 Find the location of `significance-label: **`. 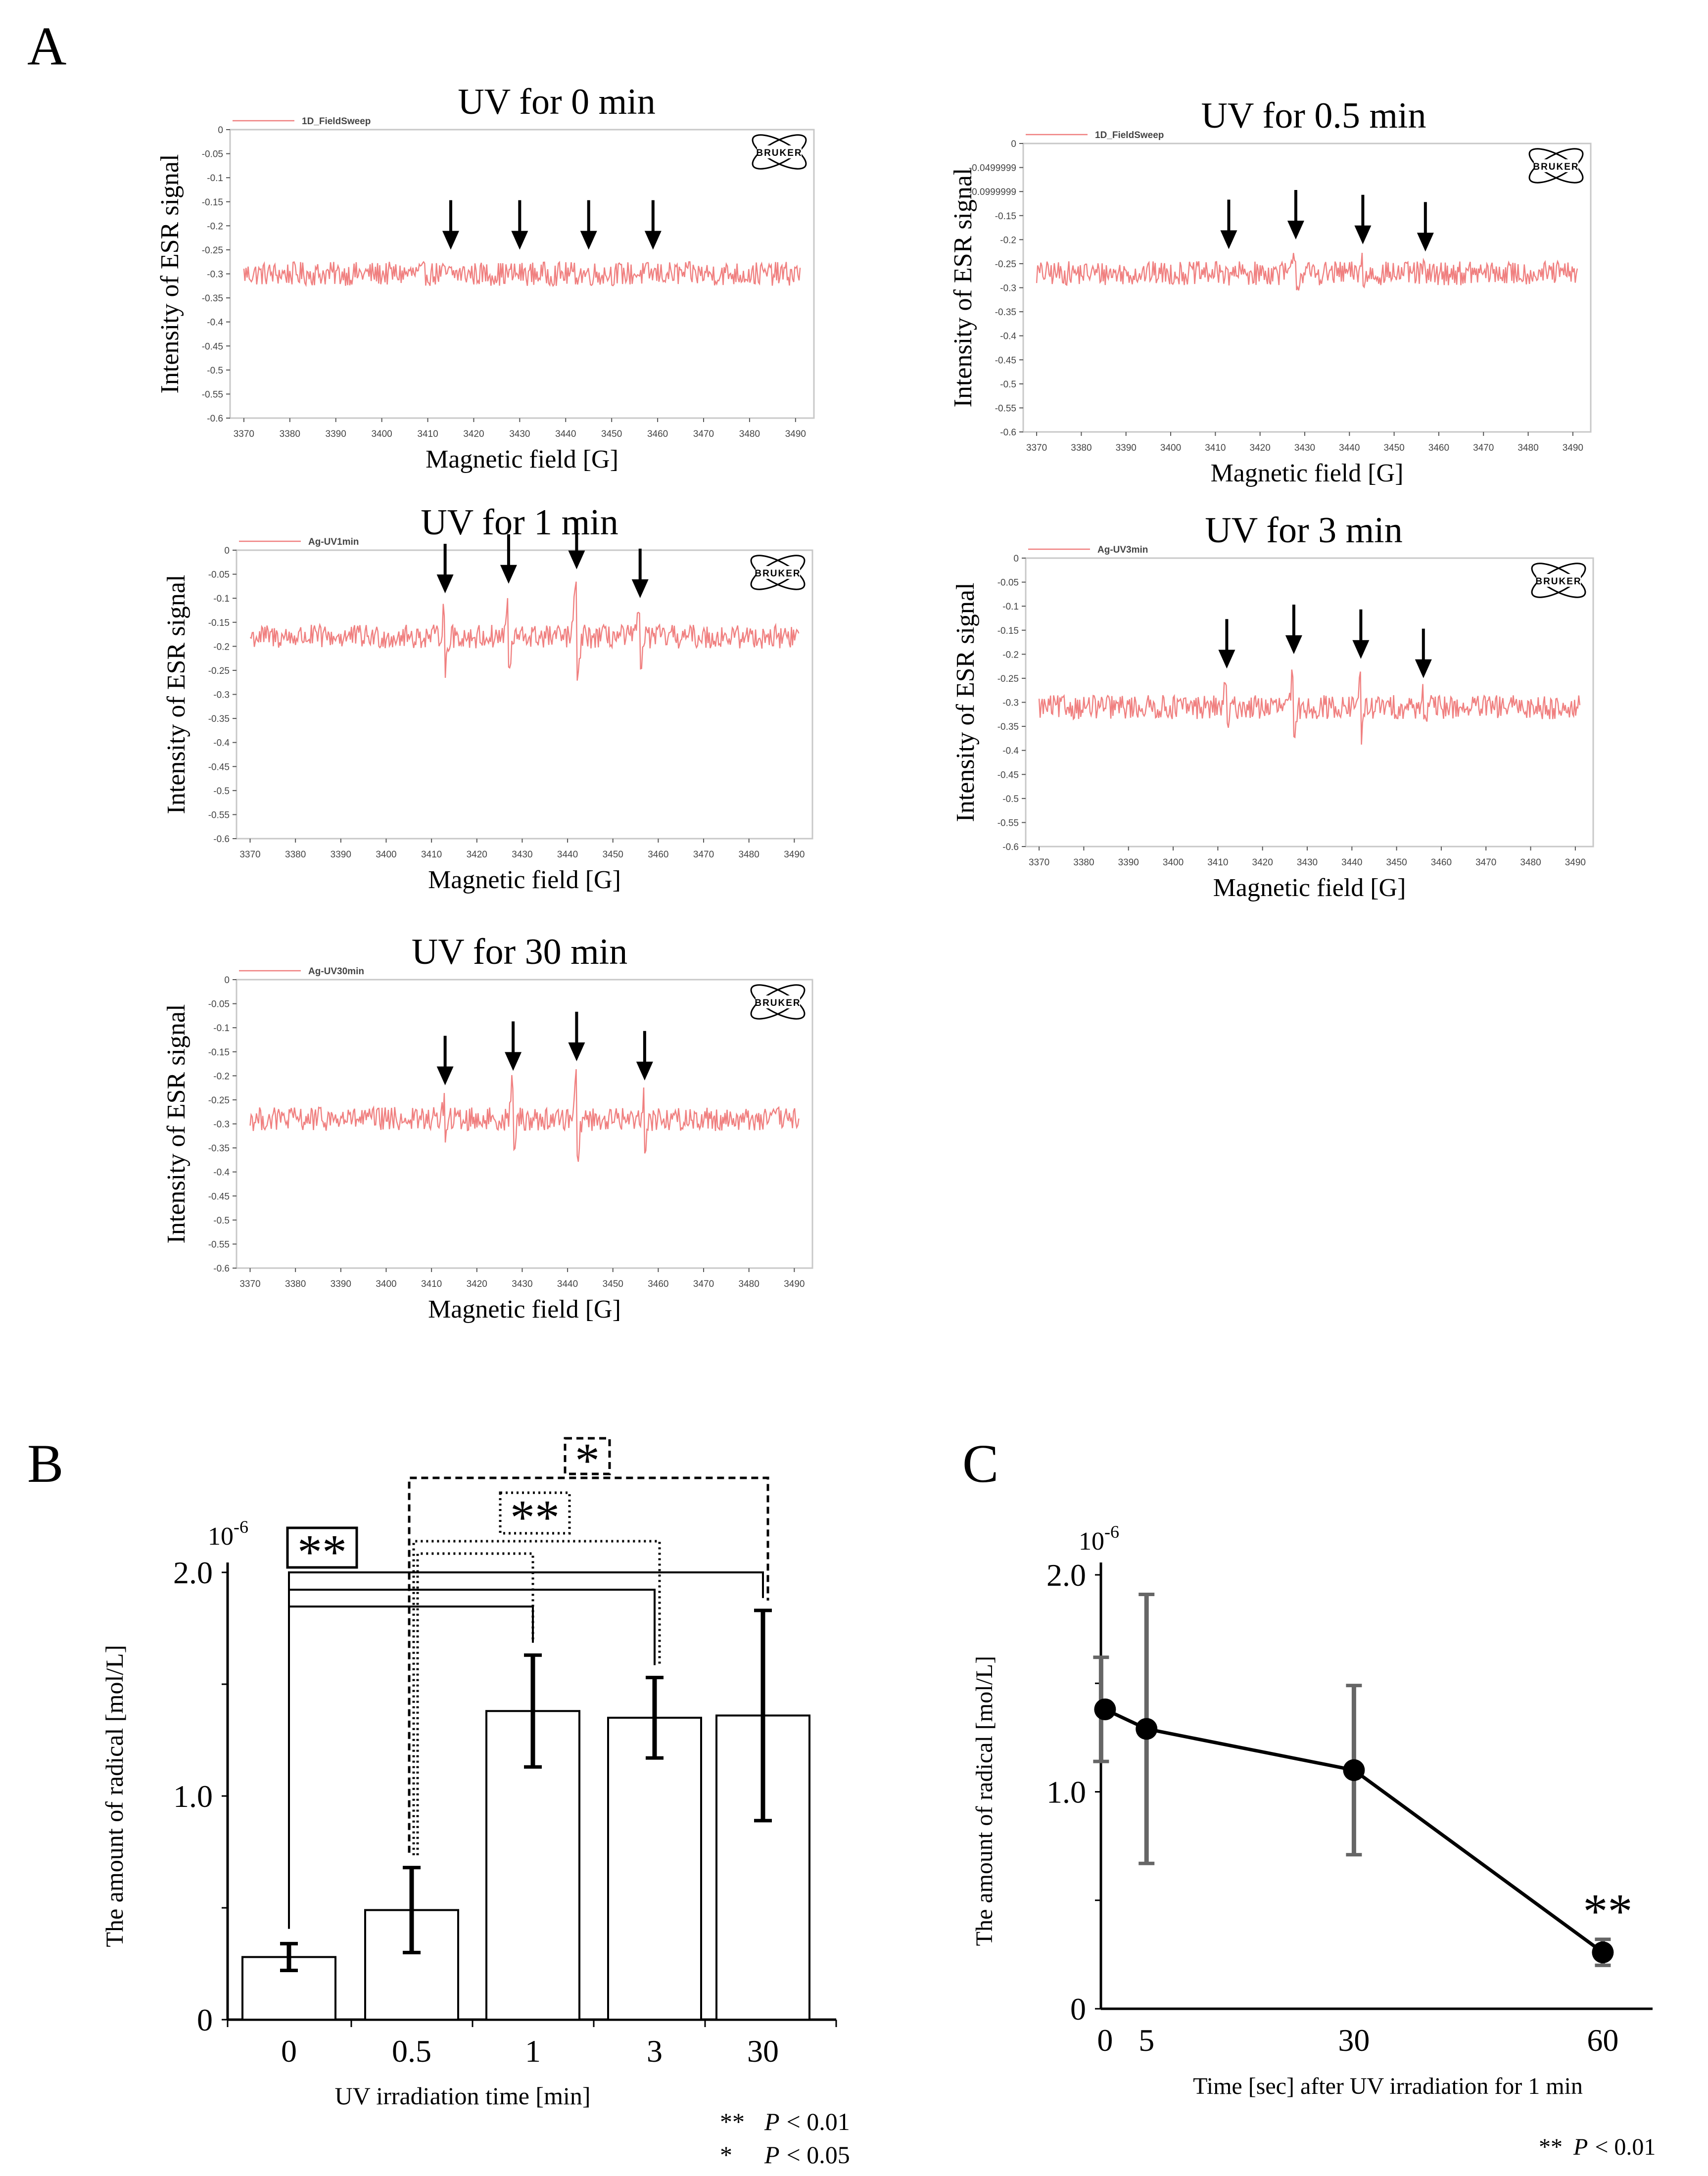

significance-label: ** is located at coordinates (1607, 1911).